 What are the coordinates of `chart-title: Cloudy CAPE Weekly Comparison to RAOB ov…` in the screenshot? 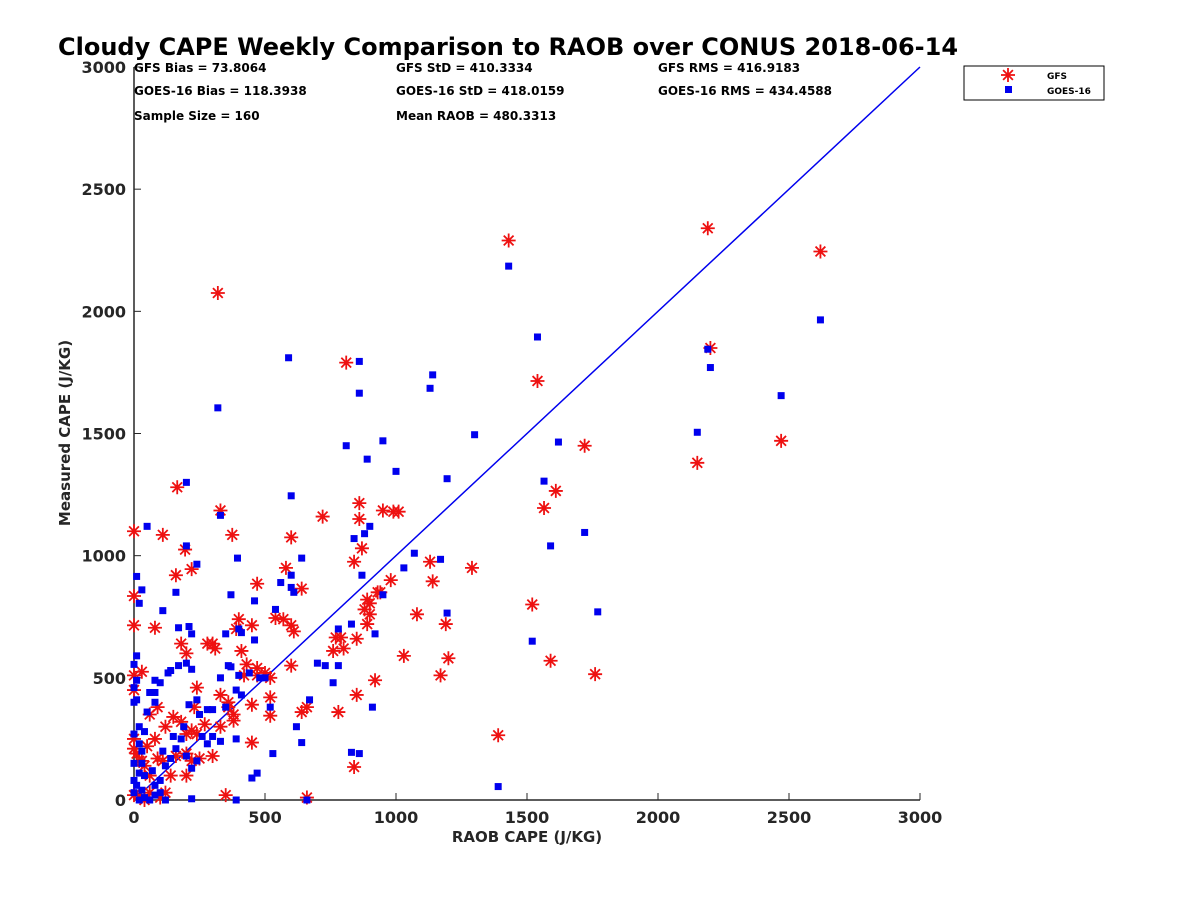 It's located at (508, 47).